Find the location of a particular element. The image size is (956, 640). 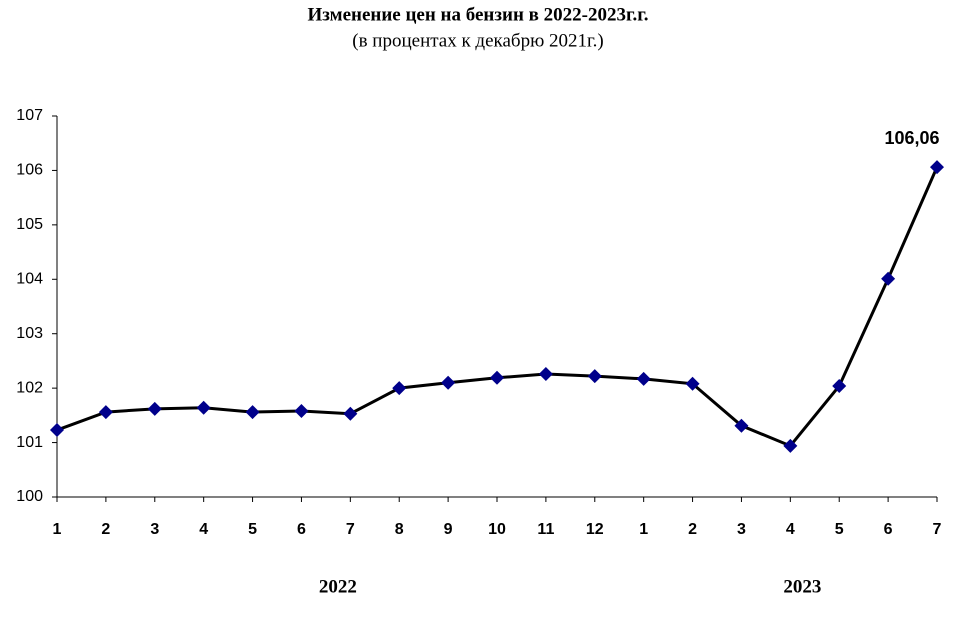

y-tick-label: 103 is located at coordinates (29, 333).